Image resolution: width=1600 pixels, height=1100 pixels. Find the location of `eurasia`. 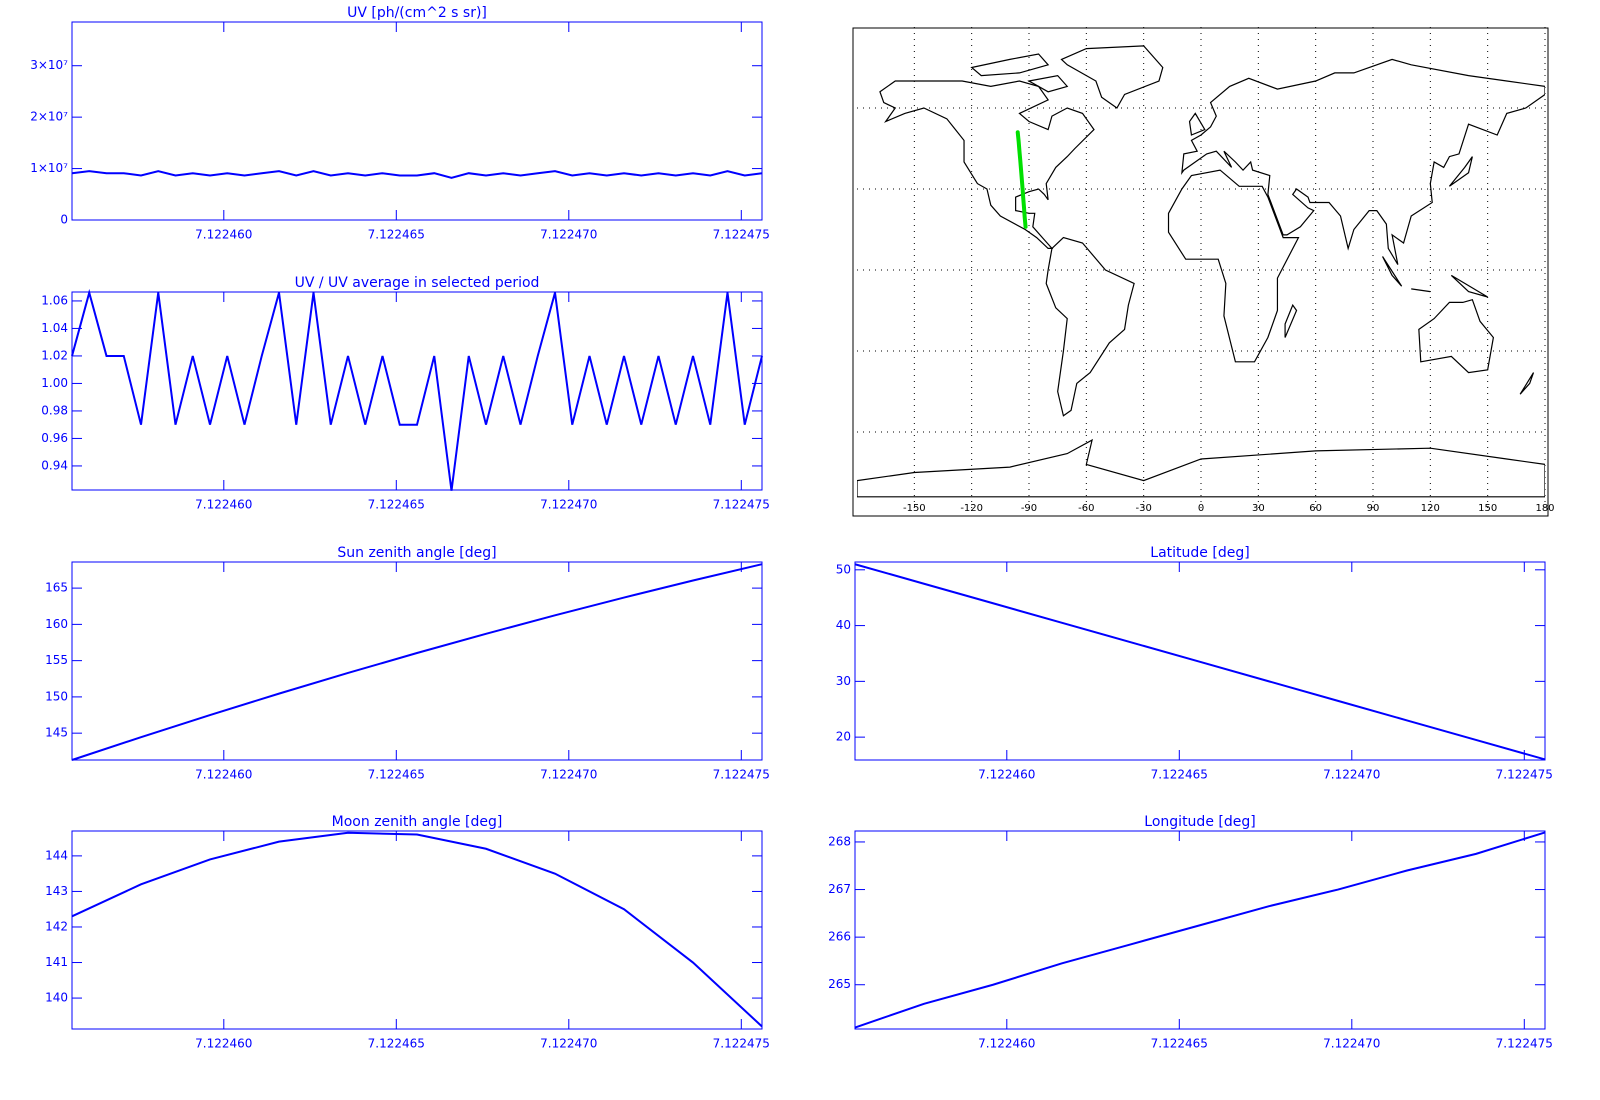

eurasia is located at coordinates (1363, 161).